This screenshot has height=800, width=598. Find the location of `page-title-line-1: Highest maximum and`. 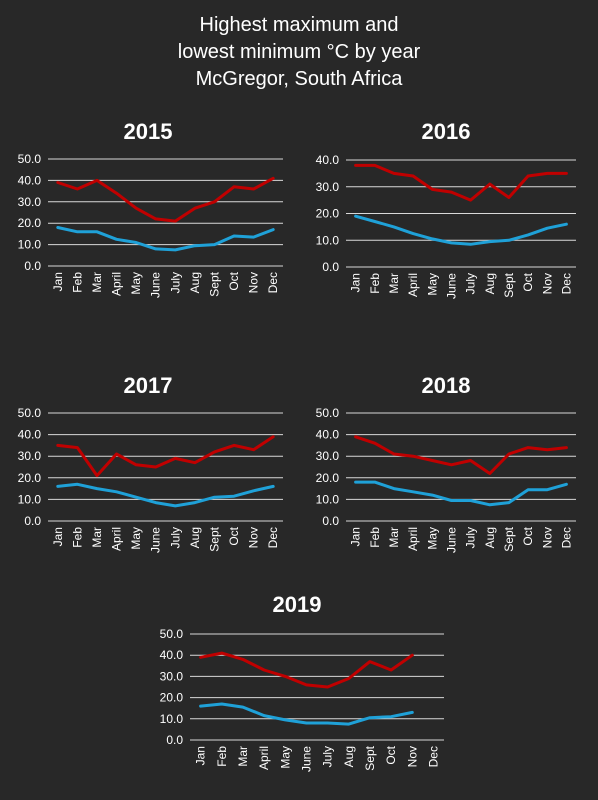

page-title-line-1: Highest maximum and is located at coordinates (299, 25).